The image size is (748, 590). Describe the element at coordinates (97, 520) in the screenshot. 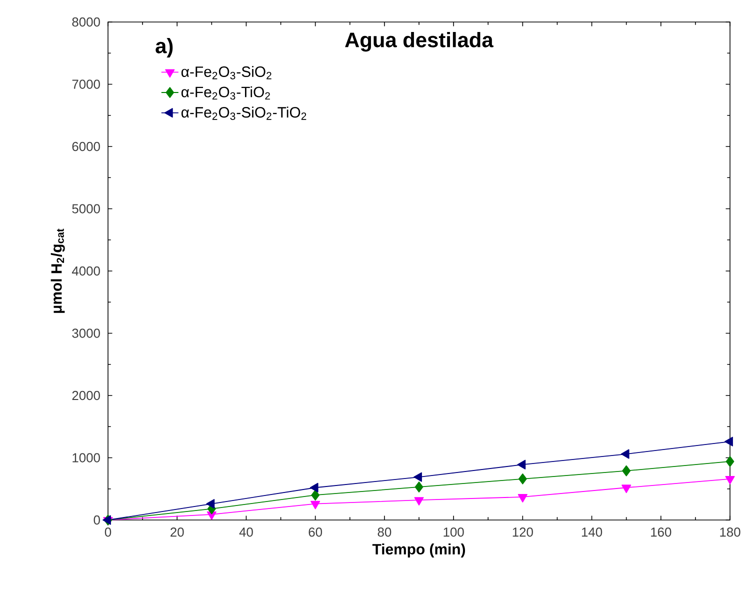

I see `y-tick-label: 0` at that location.